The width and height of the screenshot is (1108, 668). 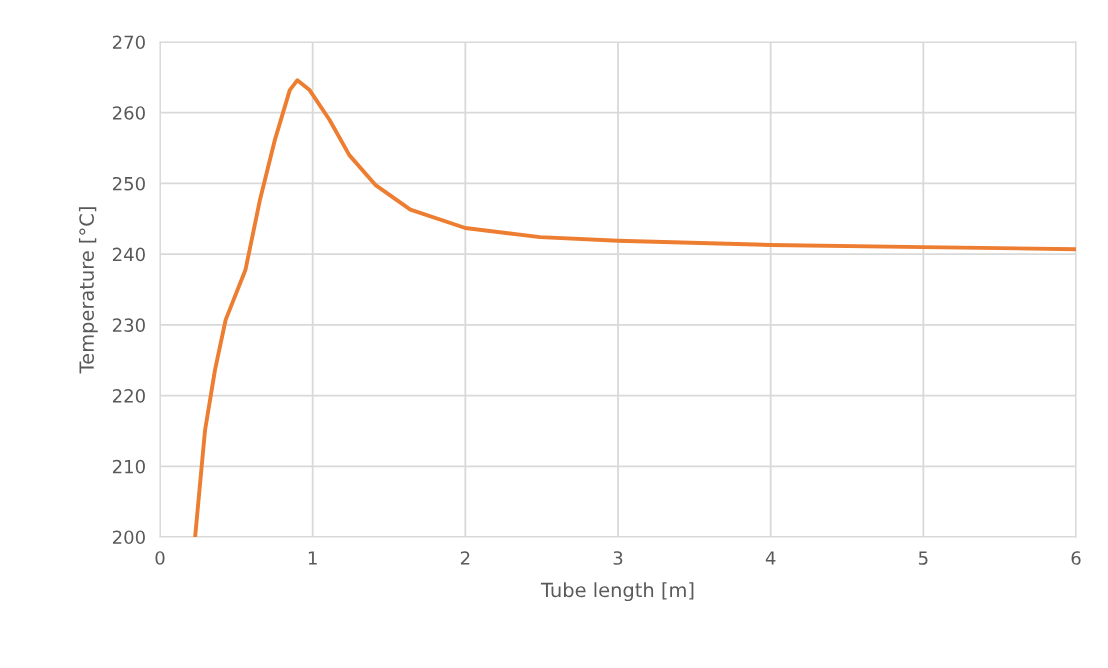 What do you see at coordinates (160, 558) in the screenshot?
I see `x-tick-label: 0` at bounding box center [160, 558].